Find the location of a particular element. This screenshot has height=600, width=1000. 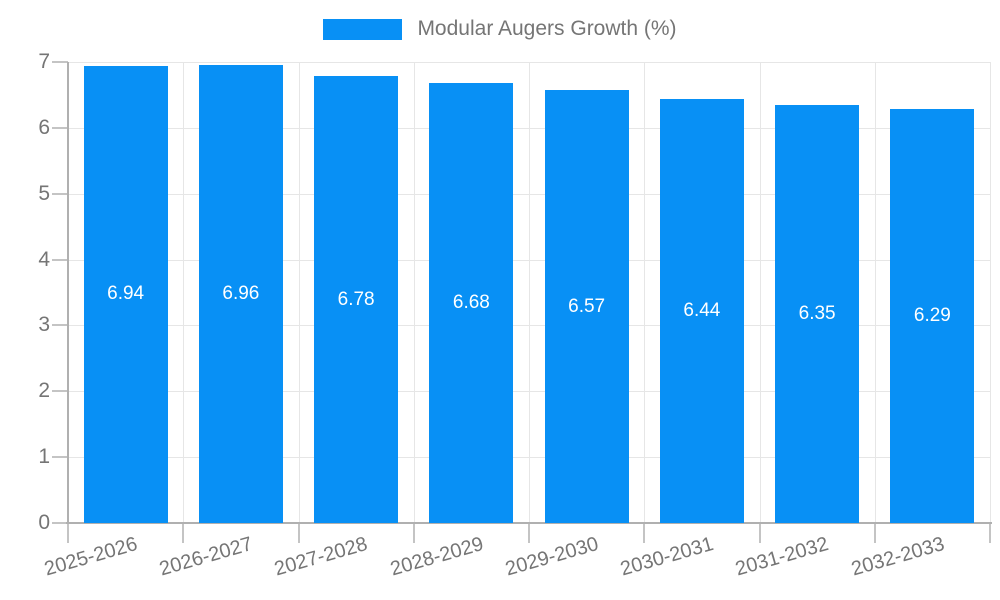

y-tick-label: 1 is located at coordinates (44, 457).